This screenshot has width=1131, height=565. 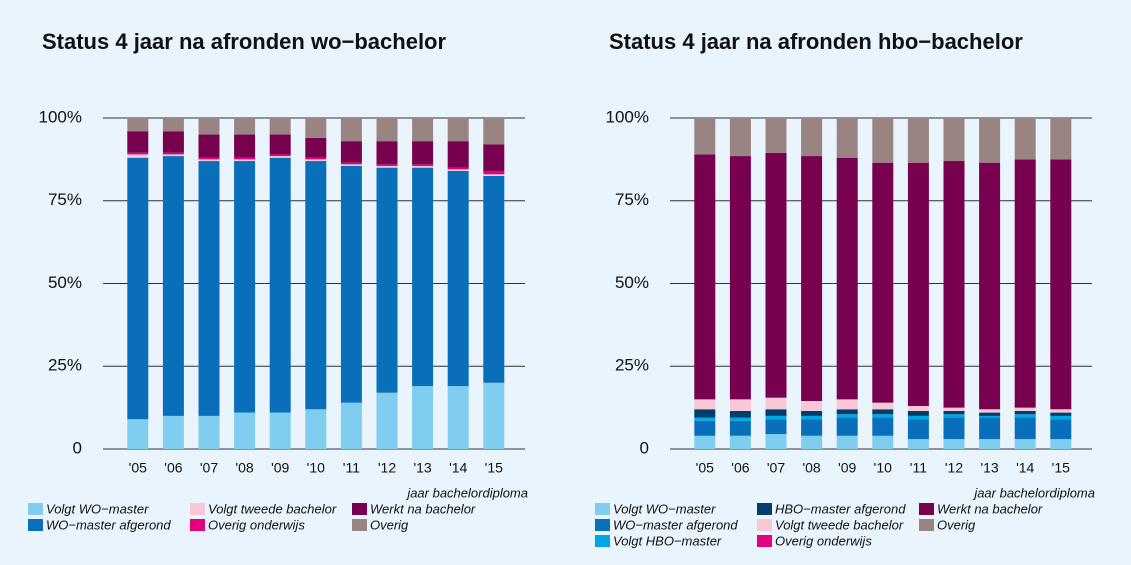 What do you see at coordinates (918, 468) in the screenshot?
I see `x-tick-label: '11` at bounding box center [918, 468].